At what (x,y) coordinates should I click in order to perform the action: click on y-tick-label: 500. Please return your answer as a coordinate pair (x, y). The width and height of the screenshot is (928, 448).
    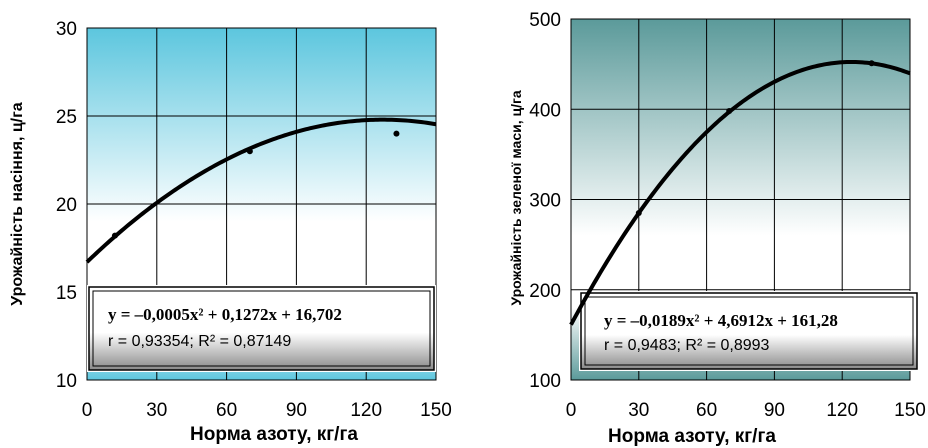
    Looking at the image, I should click on (545, 20).